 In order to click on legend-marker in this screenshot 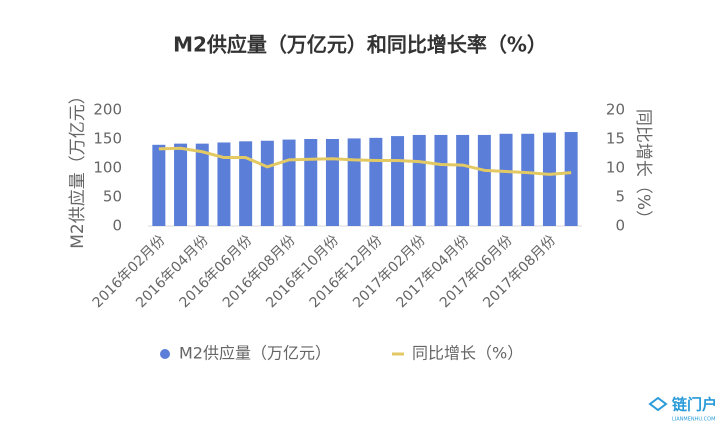, I will do `click(165, 354)`.